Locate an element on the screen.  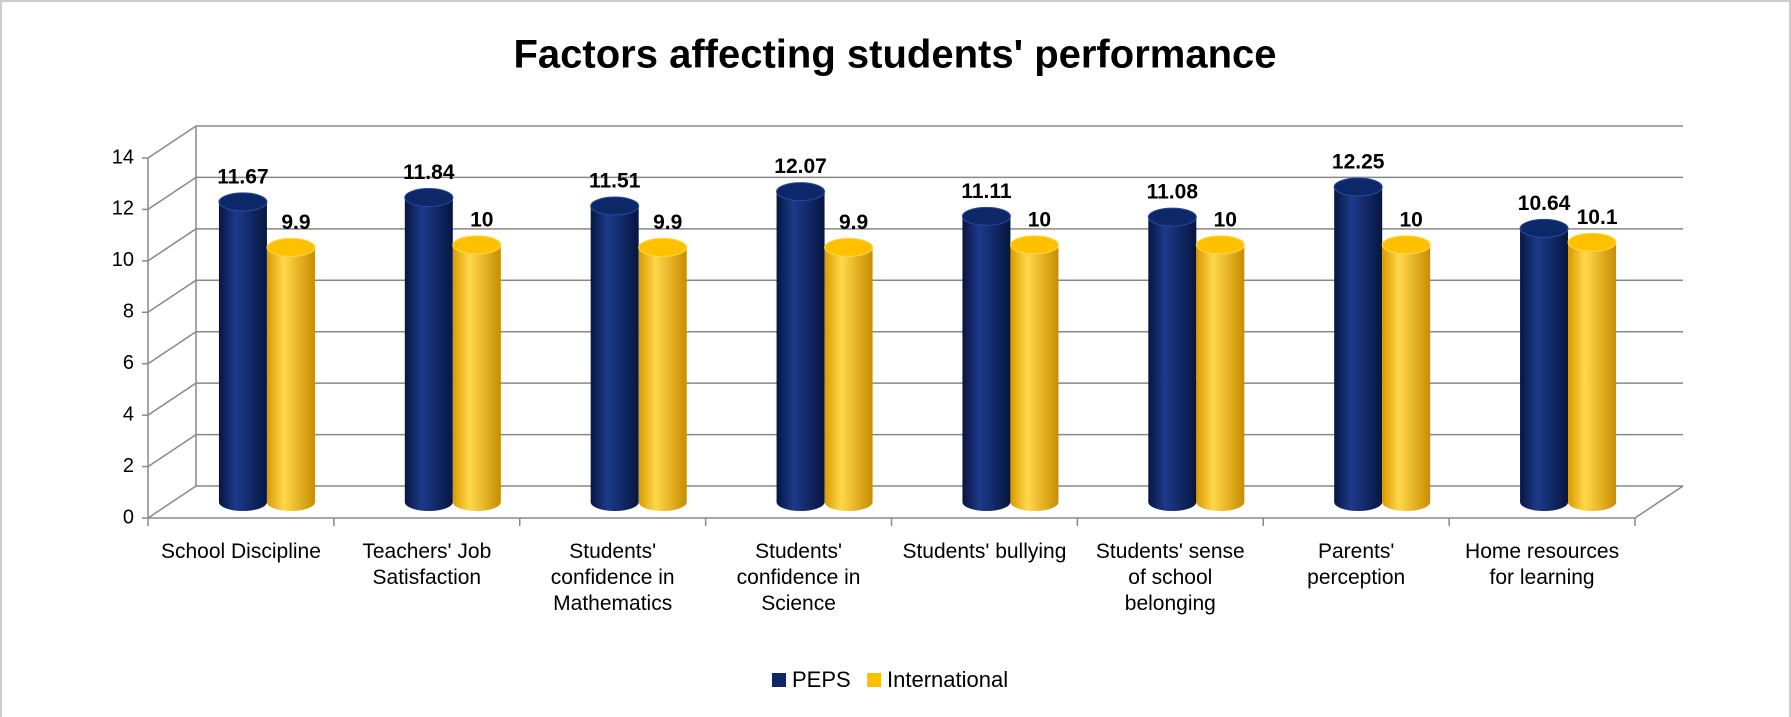
legend-label: PEPS is located at coordinates (821, 679).